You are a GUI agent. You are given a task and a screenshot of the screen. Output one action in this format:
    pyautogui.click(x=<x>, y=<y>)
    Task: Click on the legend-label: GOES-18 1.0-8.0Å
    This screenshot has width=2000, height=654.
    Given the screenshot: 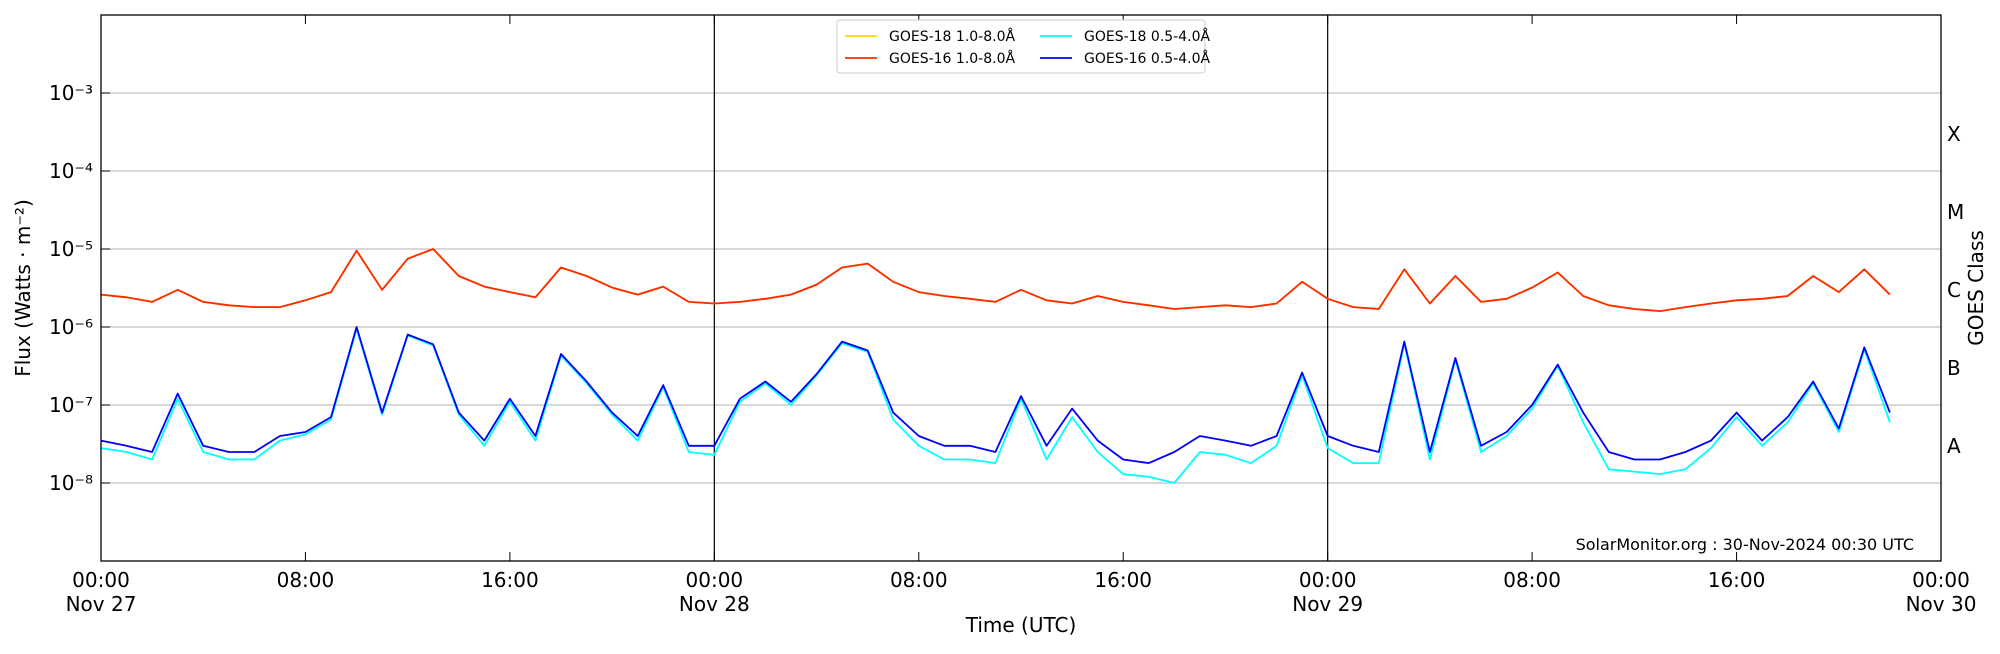 What is the action you would take?
    pyautogui.click(x=952, y=36)
    